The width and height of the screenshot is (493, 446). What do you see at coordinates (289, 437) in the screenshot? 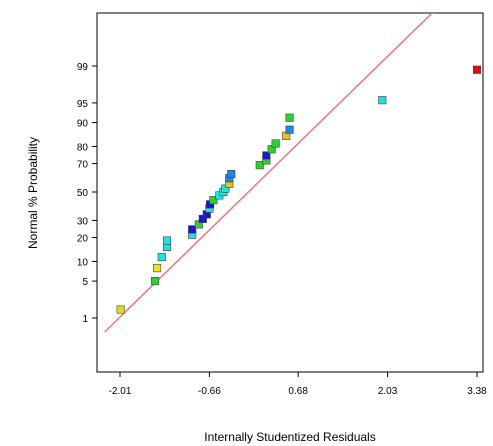
I see `x-axis-title: Internally Studentized Residuals` at bounding box center [289, 437].